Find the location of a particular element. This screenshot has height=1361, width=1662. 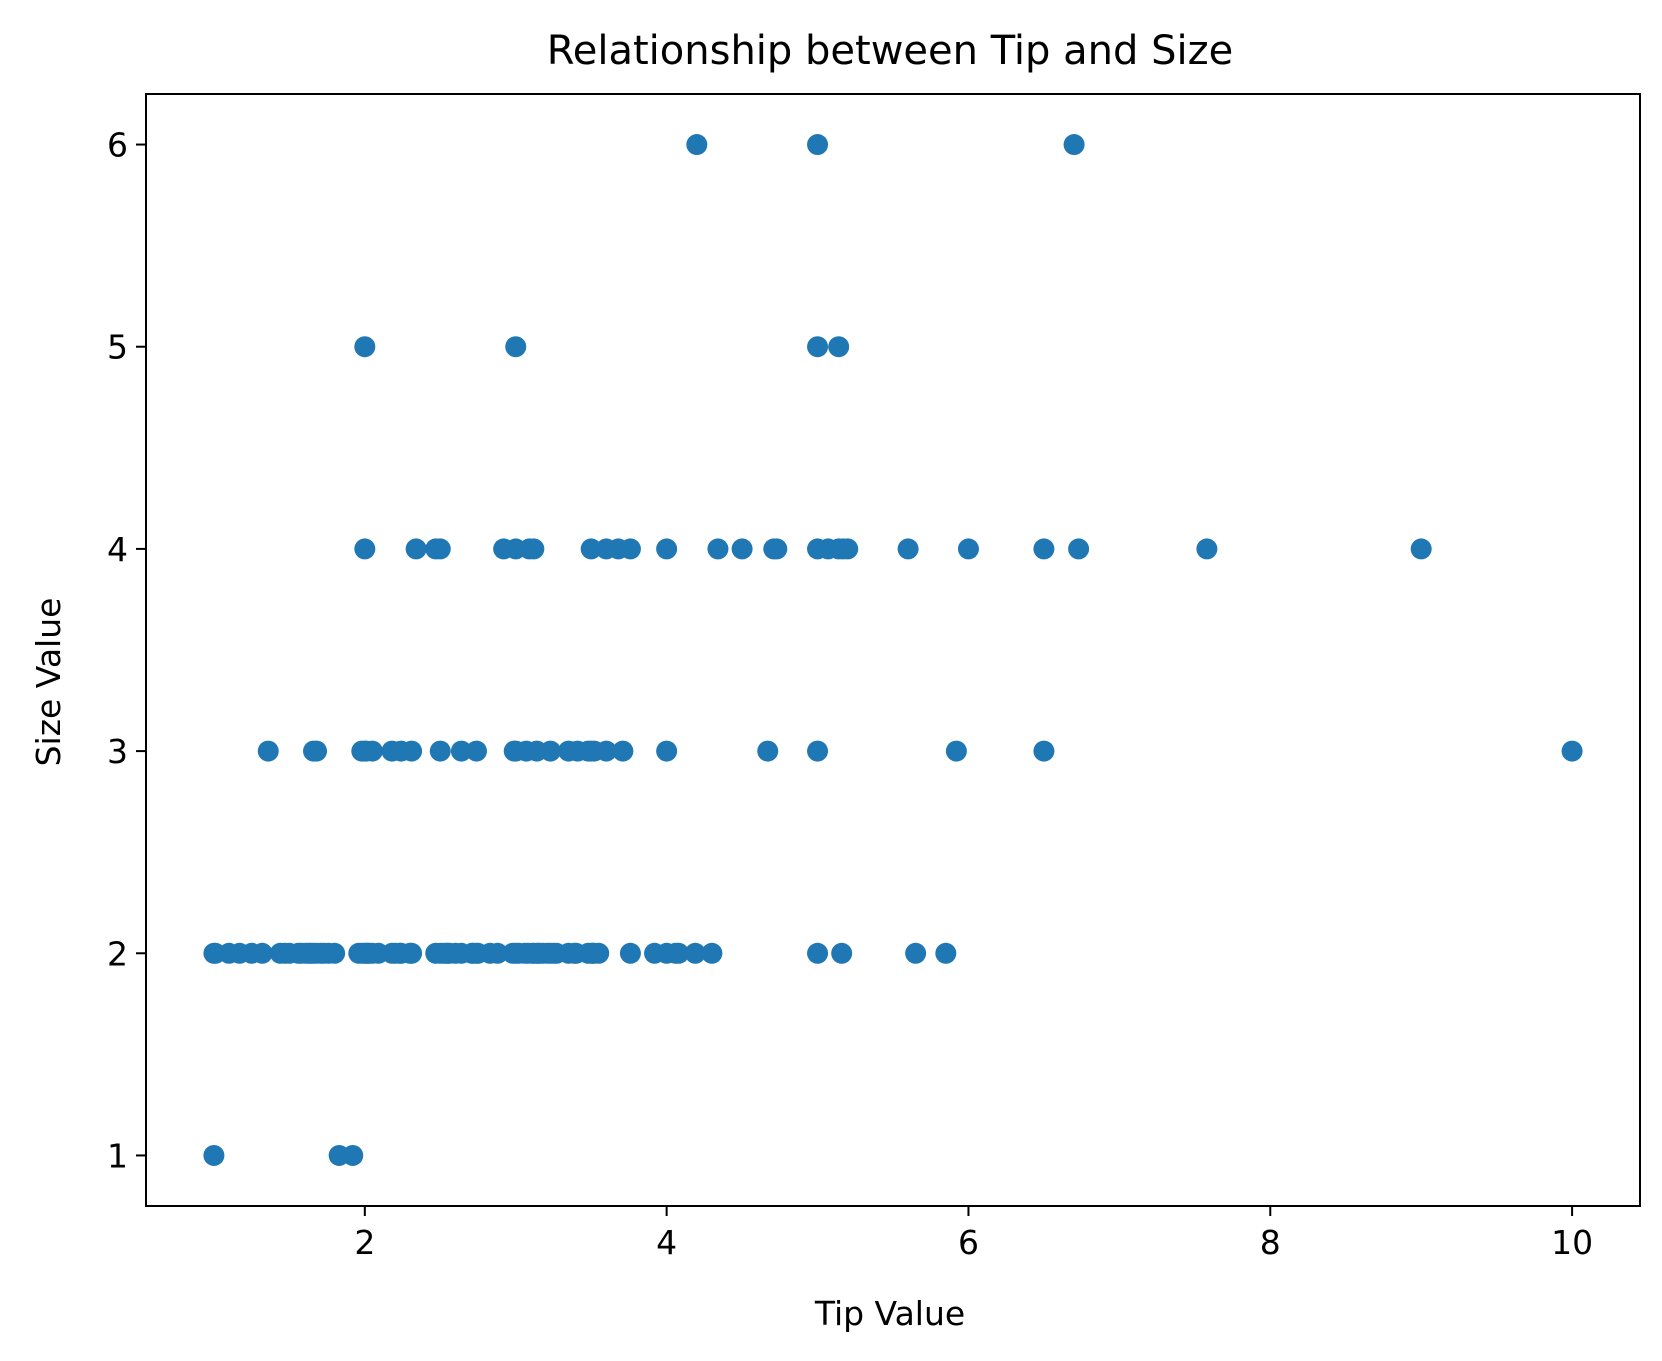

y-tick-label: 1 is located at coordinates (117, 1155).